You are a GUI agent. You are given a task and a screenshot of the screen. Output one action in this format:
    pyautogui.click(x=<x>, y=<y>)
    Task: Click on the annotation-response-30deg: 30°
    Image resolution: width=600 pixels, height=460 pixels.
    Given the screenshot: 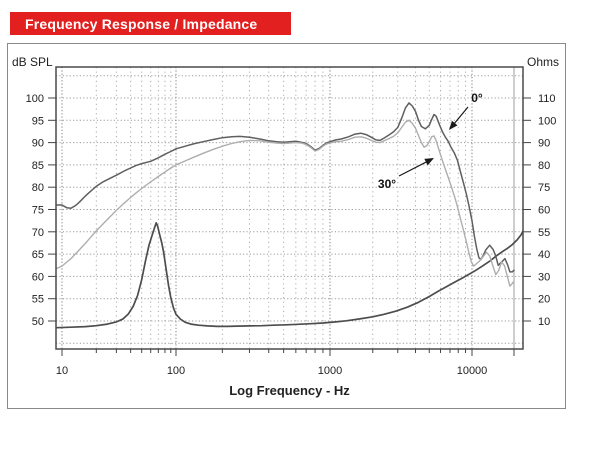 What is the action you would take?
    pyautogui.click(x=406, y=174)
    